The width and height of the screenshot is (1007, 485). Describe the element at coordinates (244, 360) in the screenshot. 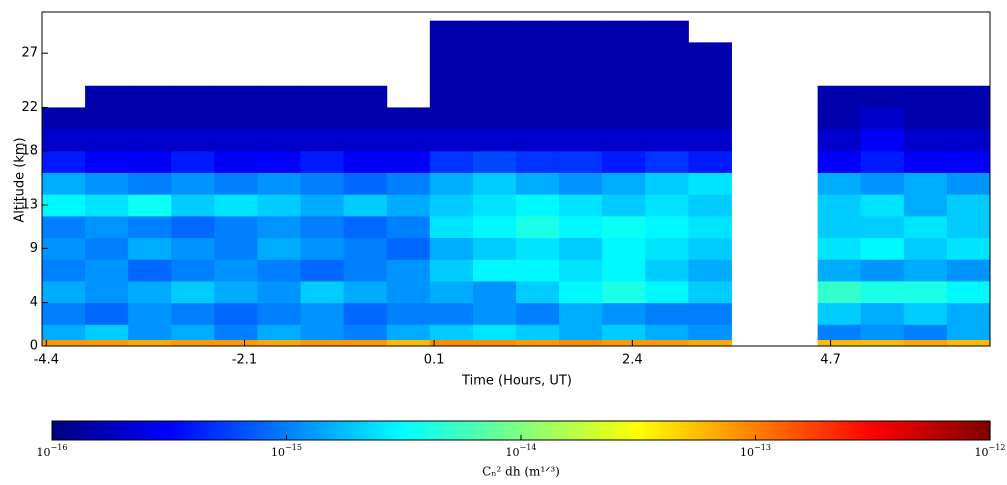

I see `x-tick-label: -2.1` at that location.